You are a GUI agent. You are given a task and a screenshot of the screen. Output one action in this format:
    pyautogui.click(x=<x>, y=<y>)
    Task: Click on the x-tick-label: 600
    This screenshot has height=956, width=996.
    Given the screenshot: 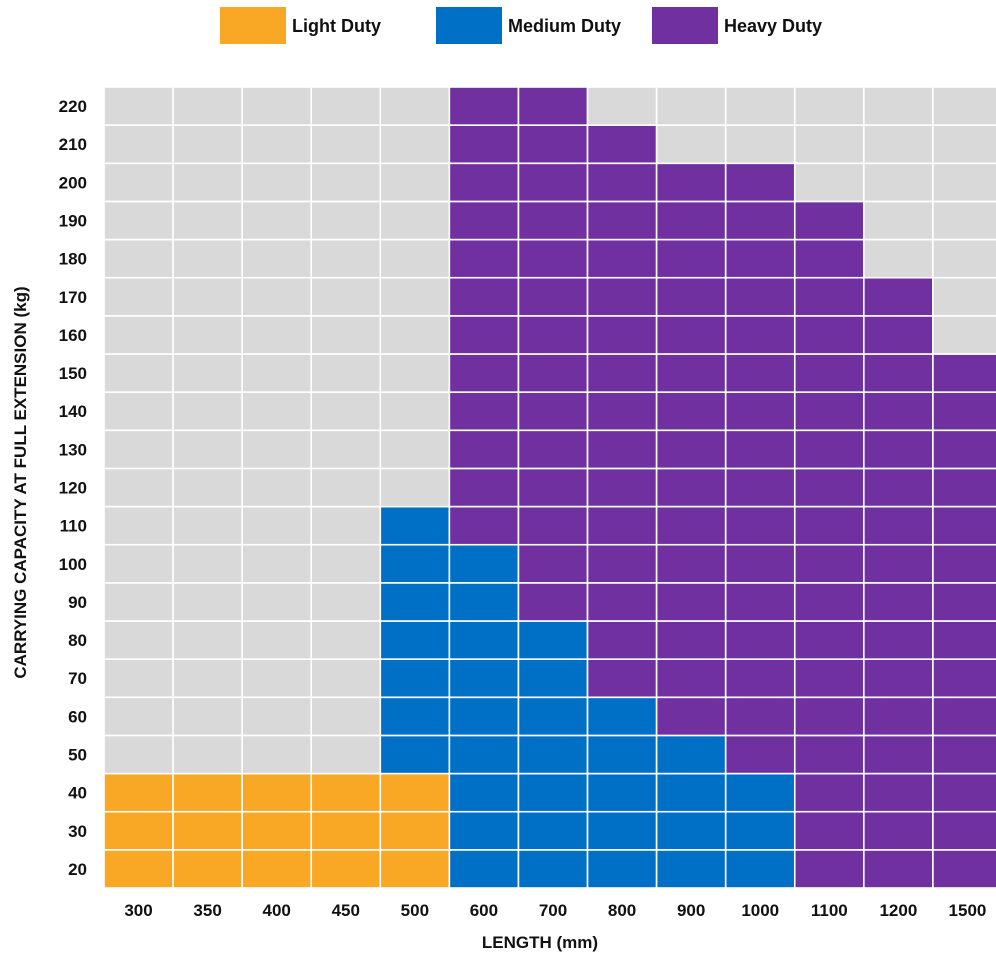 What is the action you would take?
    pyautogui.click(x=484, y=910)
    